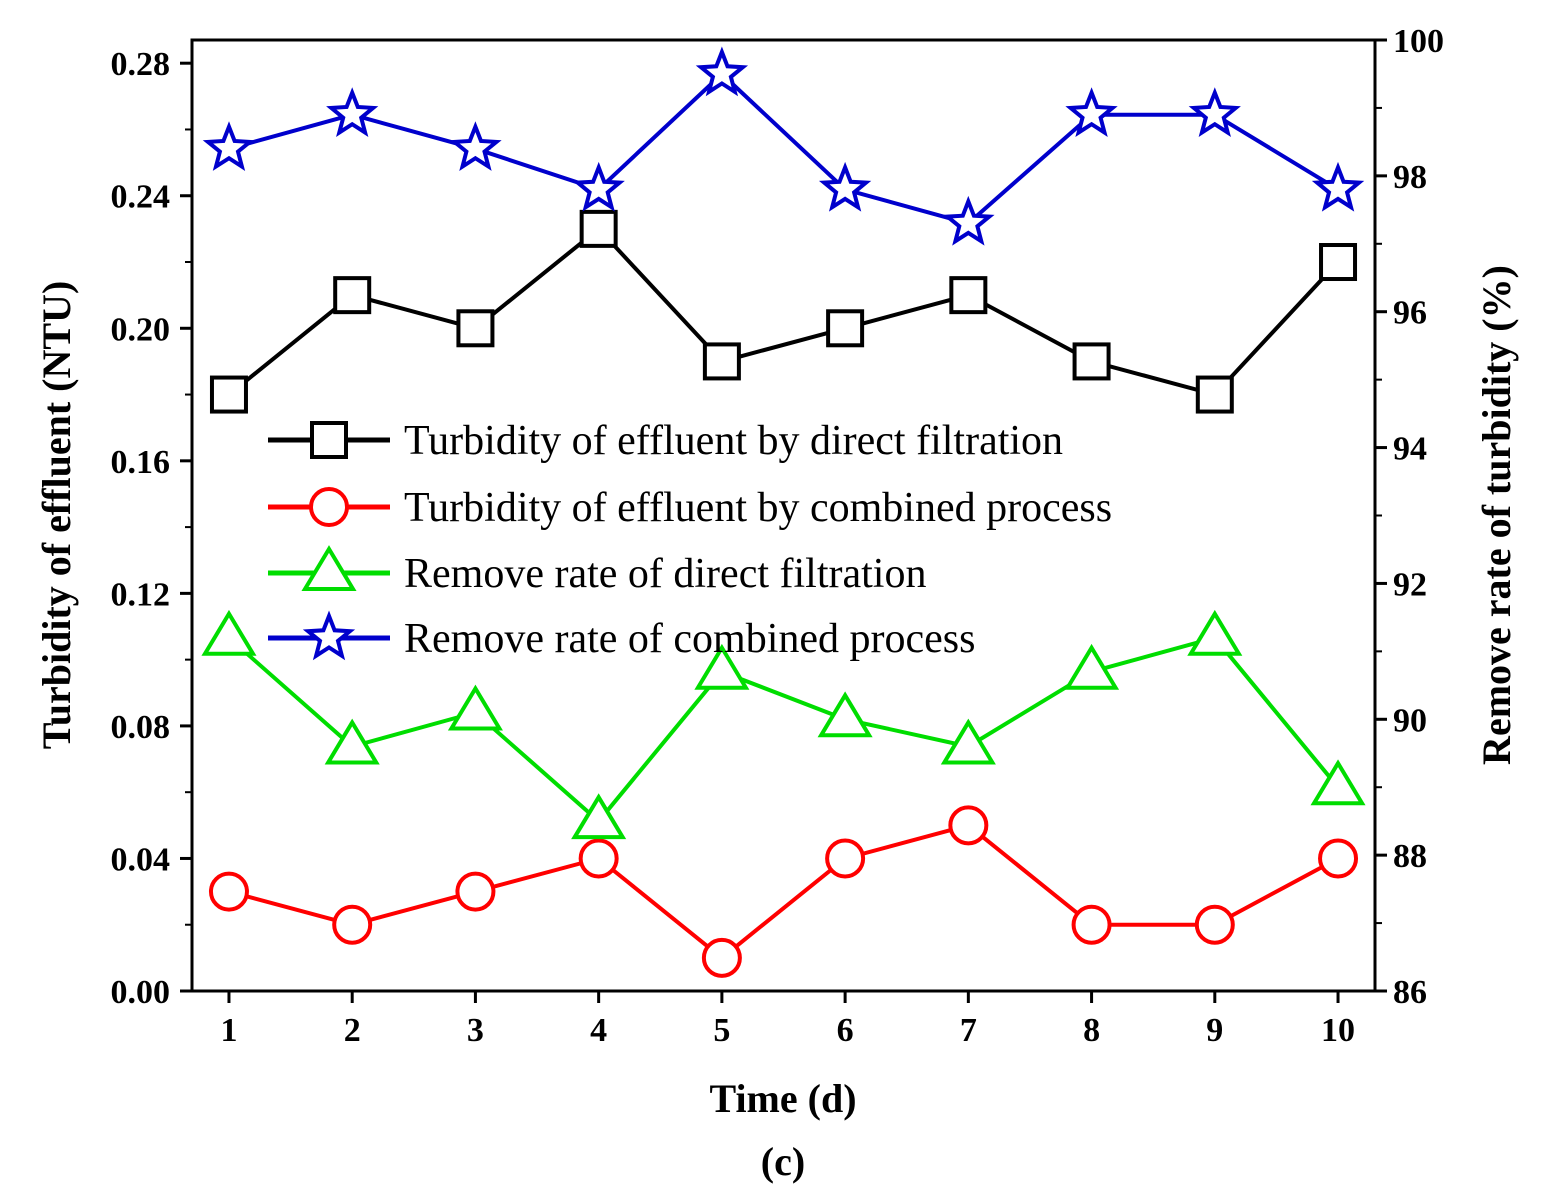 The height and width of the screenshot is (1199, 1546). What do you see at coordinates (1409, 517) in the screenshot?
I see `y-axis-right: 86 88 90 92 94 96 98 100` at bounding box center [1409, 517].